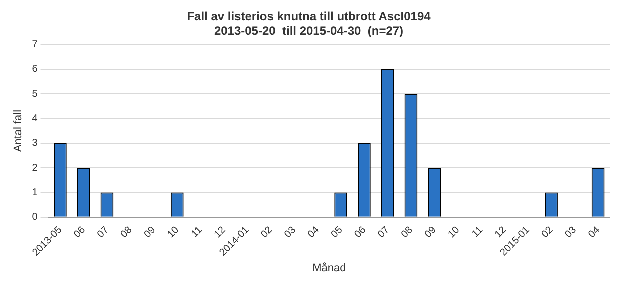 This screenshot has height=283, width=628. What do you see at coordinates (35, 94) in the screenshot?
I see `y-tick-label: 5` at bounding box center [35, 94].